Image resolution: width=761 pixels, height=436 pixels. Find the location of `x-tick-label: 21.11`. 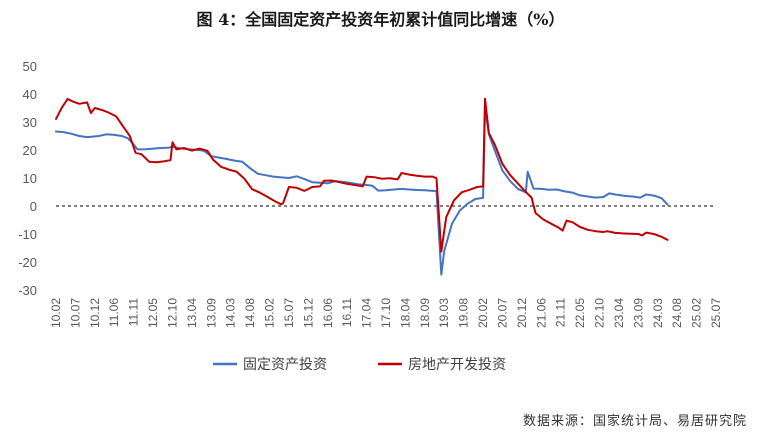

x-tick-label: 21.11 is located at coordinates (561, 312).